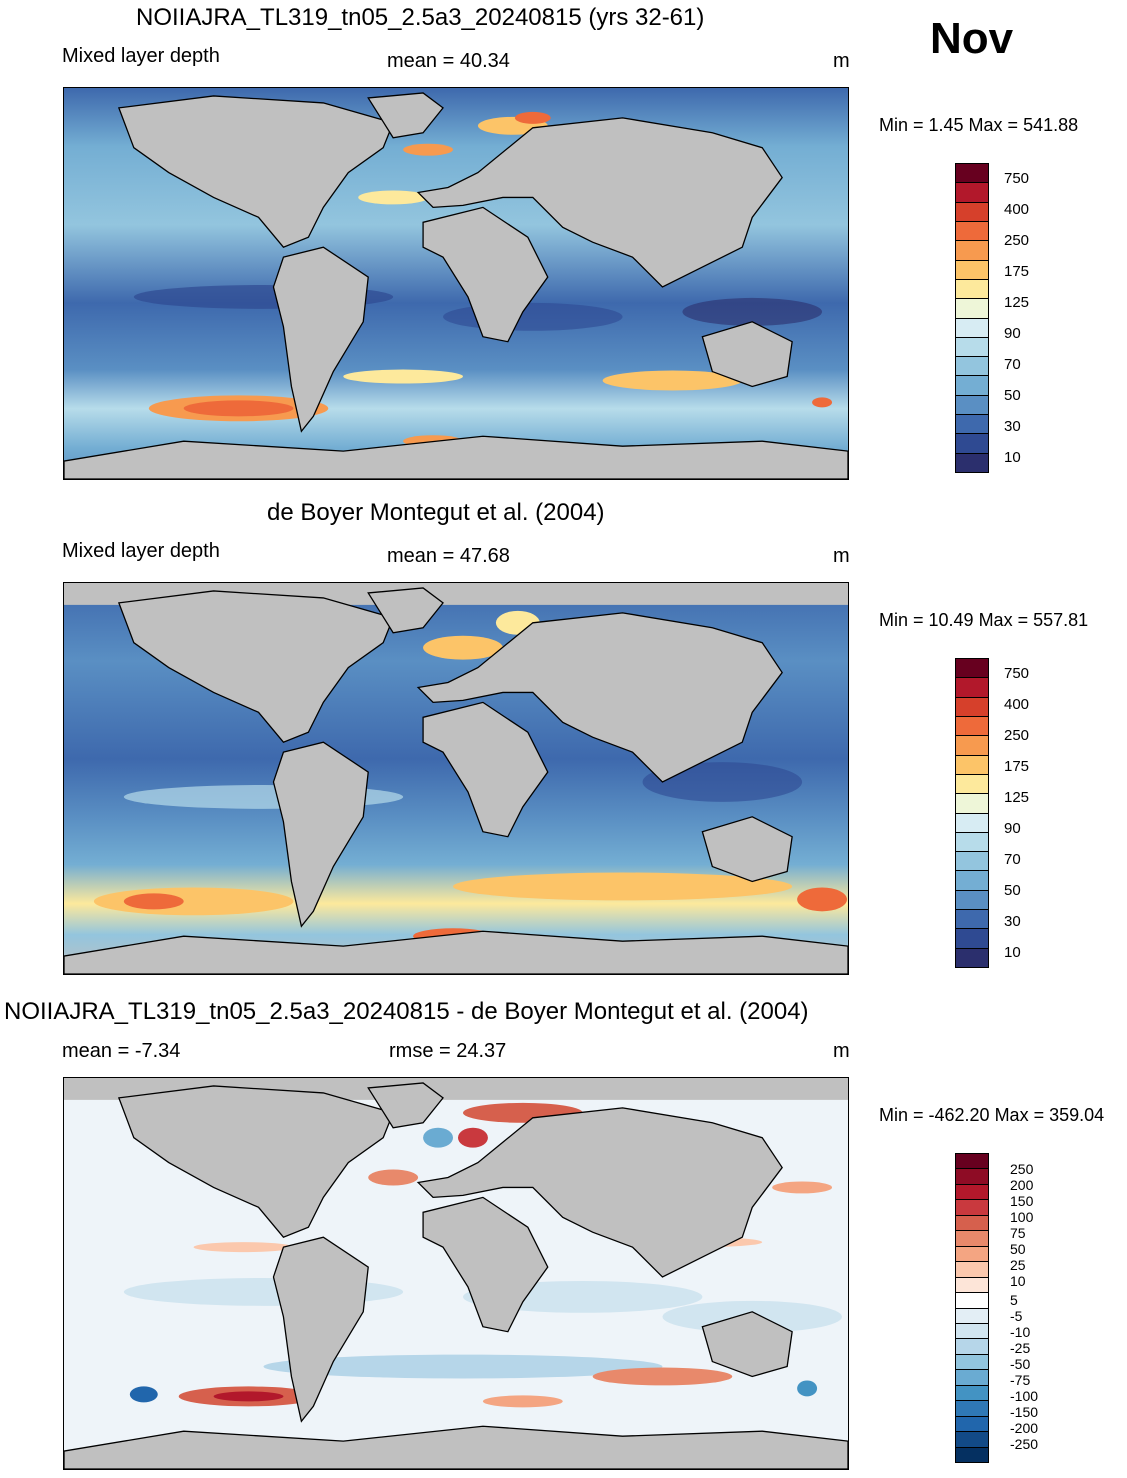  I want to click on panel3-mean-label: mean = -7.34, so click(121, 1051).